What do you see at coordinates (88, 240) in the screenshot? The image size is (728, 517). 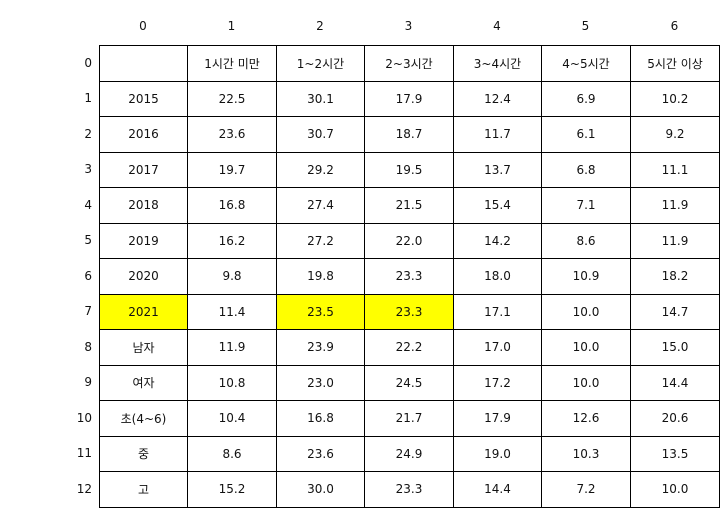 I see `row-index-5: 5` at bounding box center [88, 240].